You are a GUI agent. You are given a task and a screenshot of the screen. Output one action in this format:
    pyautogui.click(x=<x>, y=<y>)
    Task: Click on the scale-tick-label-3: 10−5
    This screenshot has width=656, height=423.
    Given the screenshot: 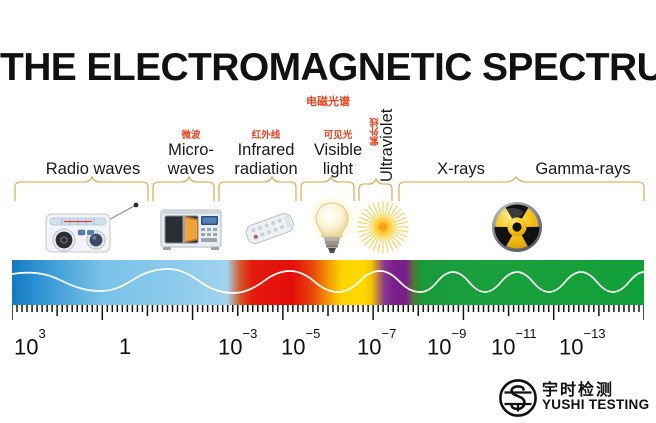 What is the action you would take?
    pyautogui.click(x=301, y=342)
    